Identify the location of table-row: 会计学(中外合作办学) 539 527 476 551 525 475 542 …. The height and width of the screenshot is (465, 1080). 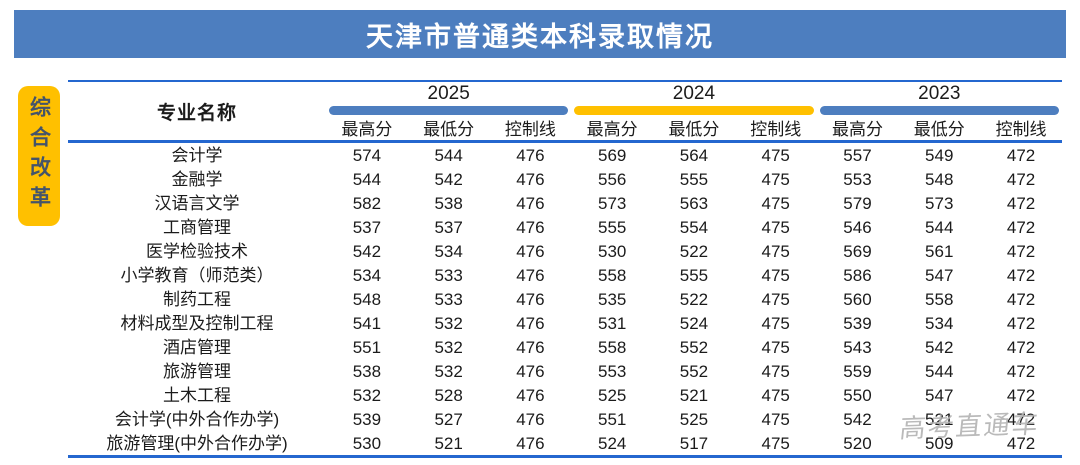
(565, 419).